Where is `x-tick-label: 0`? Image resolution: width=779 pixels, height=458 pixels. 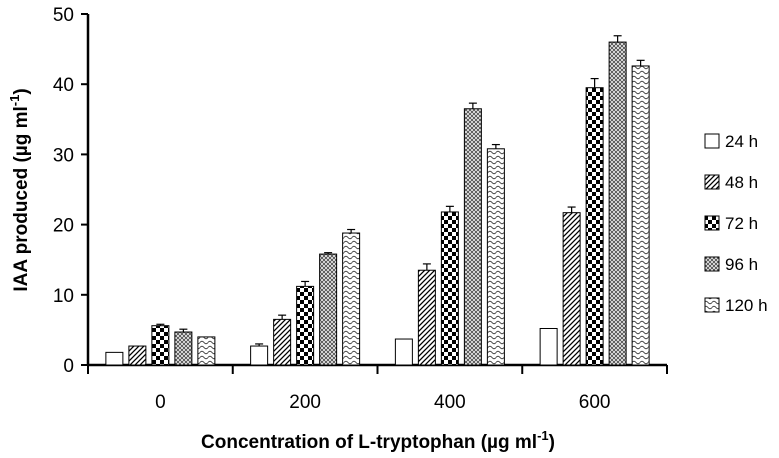
x-tick-label: 0 is located at coordinates (160, 402).